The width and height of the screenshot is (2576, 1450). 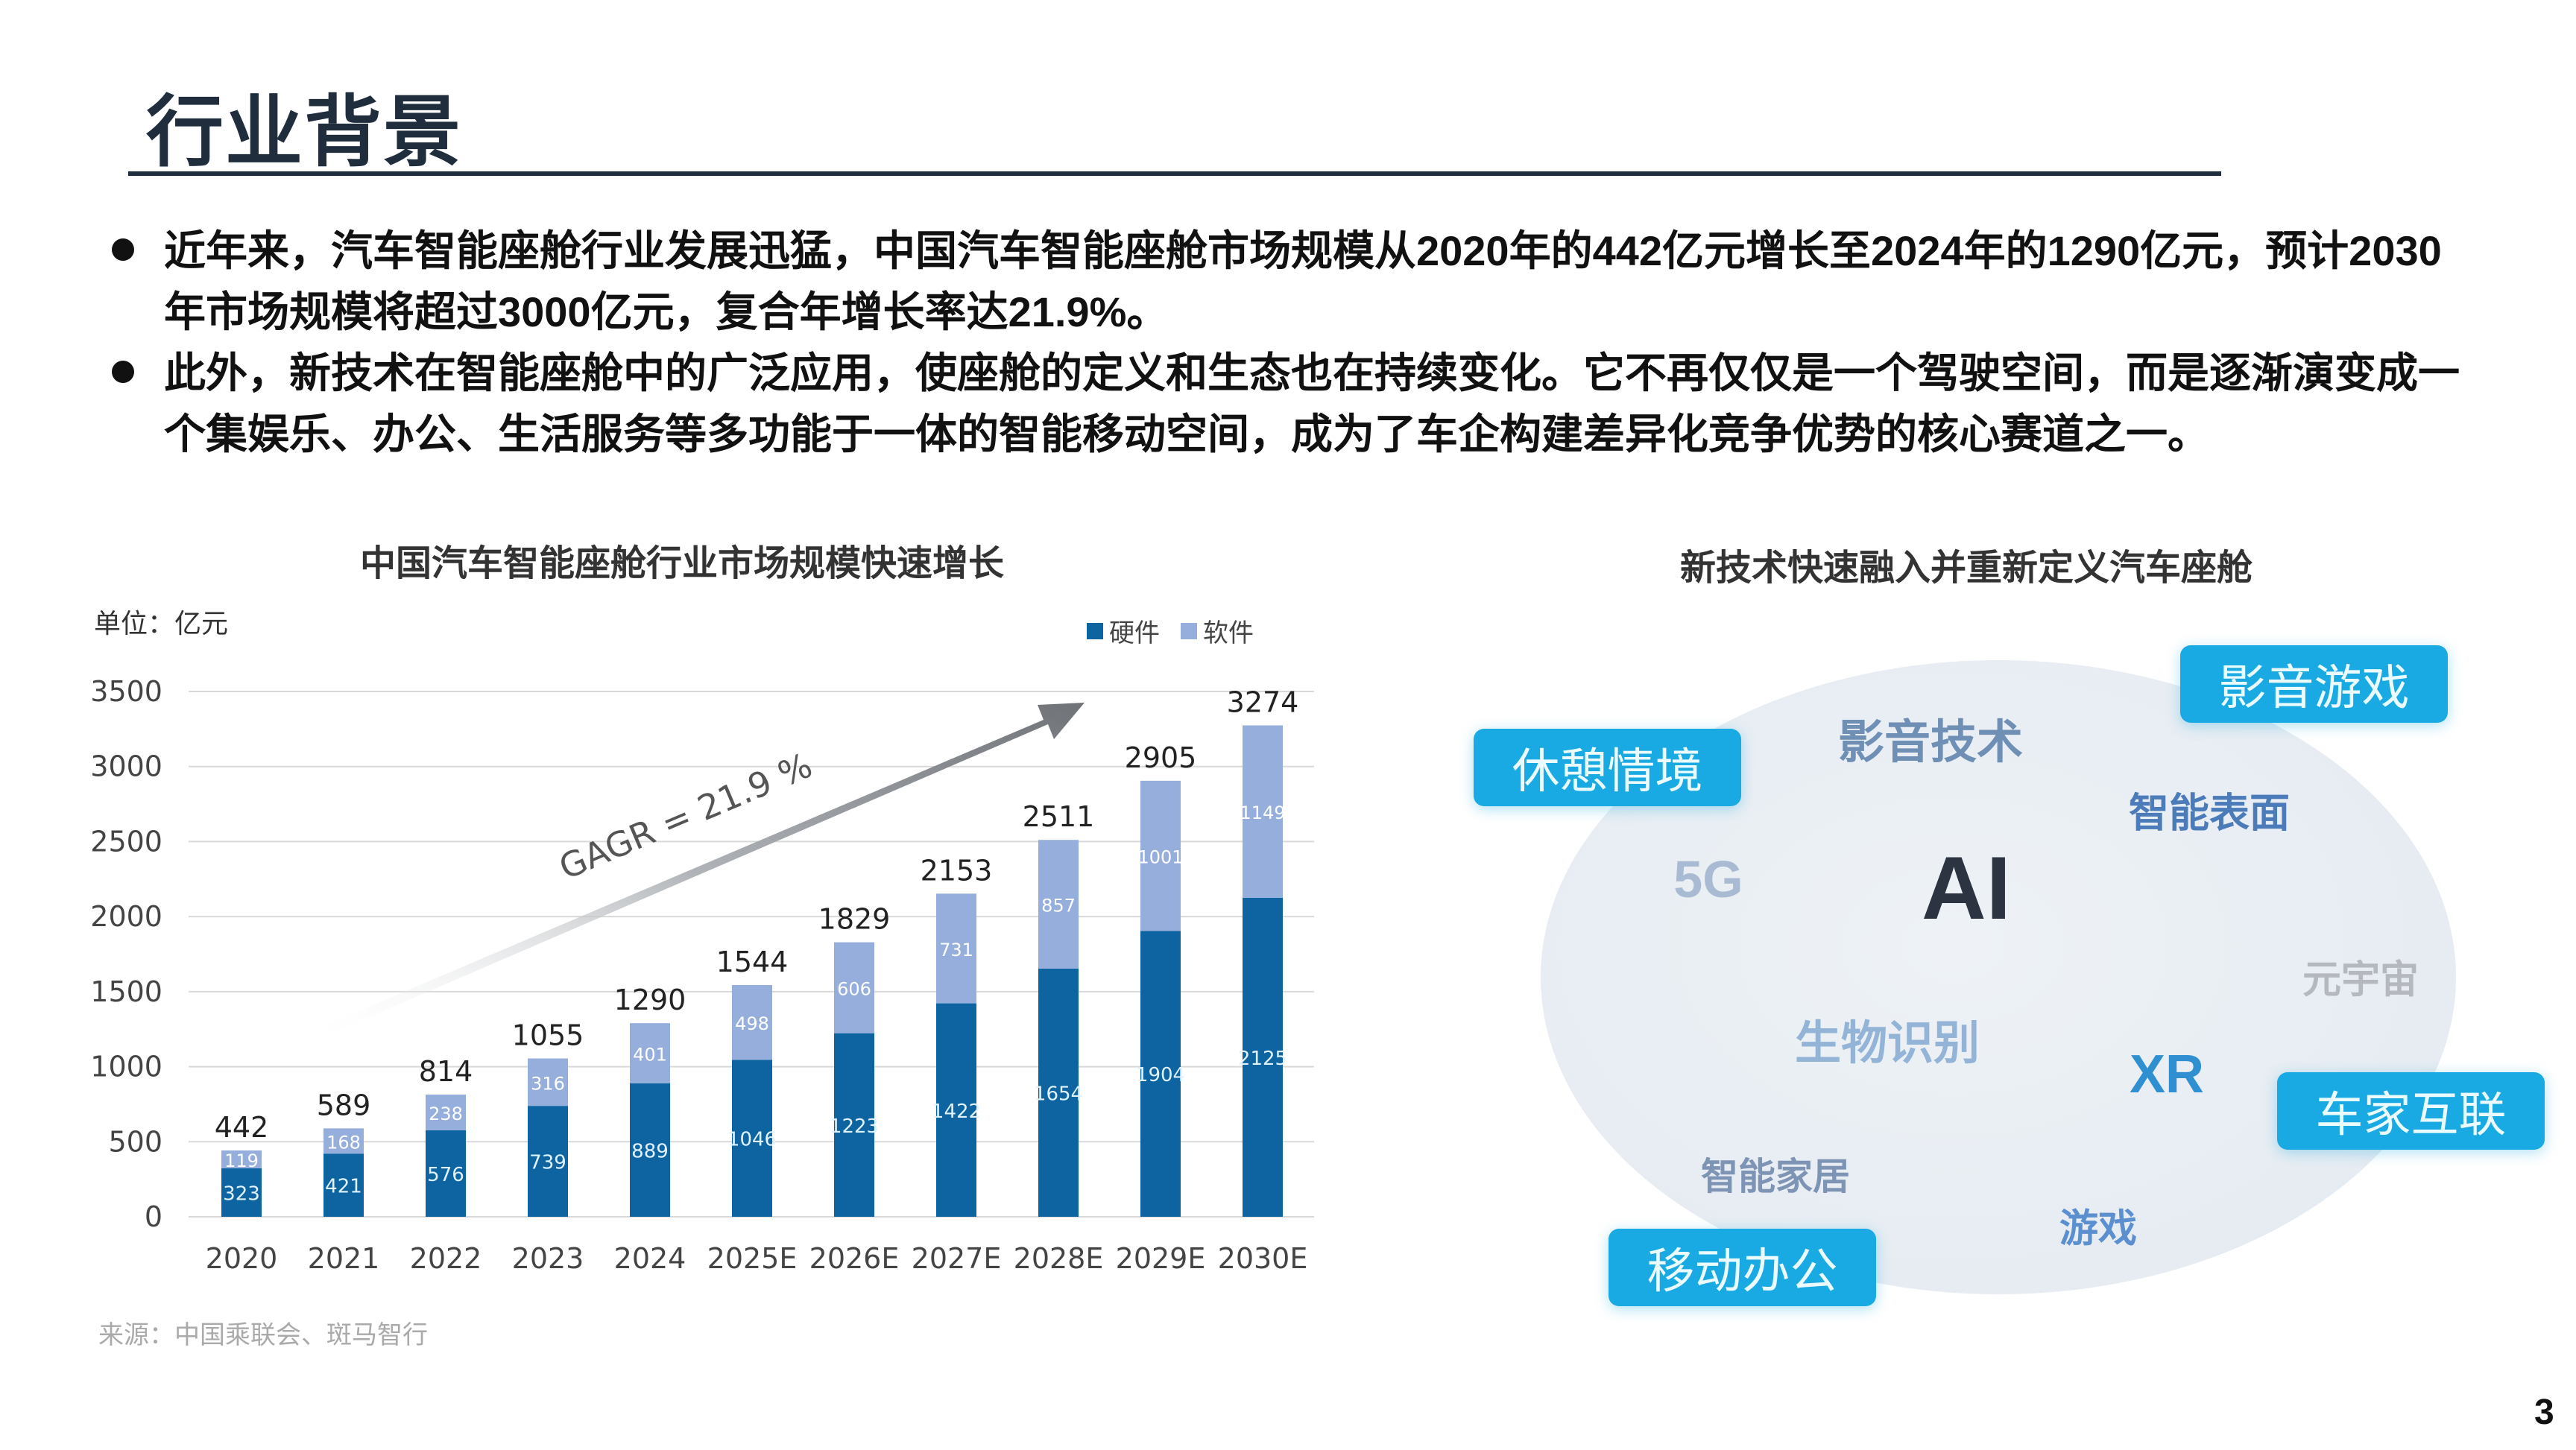 I want to click on legend-label: 硬件, so click(x=1134, y=633).